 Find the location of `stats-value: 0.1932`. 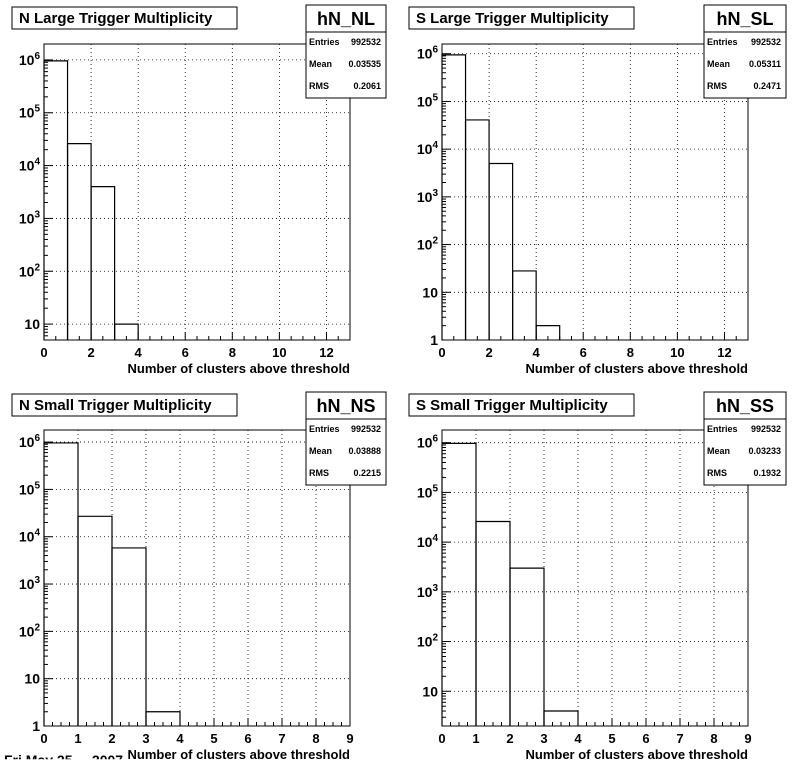

stats-value: 0.1932 is located at coordinates (767, 473).